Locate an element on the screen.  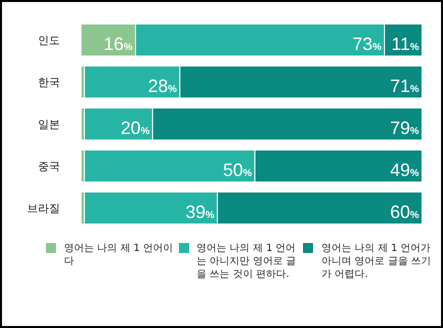
y-tick-label: 한국 is located at coordinates (49, 82).